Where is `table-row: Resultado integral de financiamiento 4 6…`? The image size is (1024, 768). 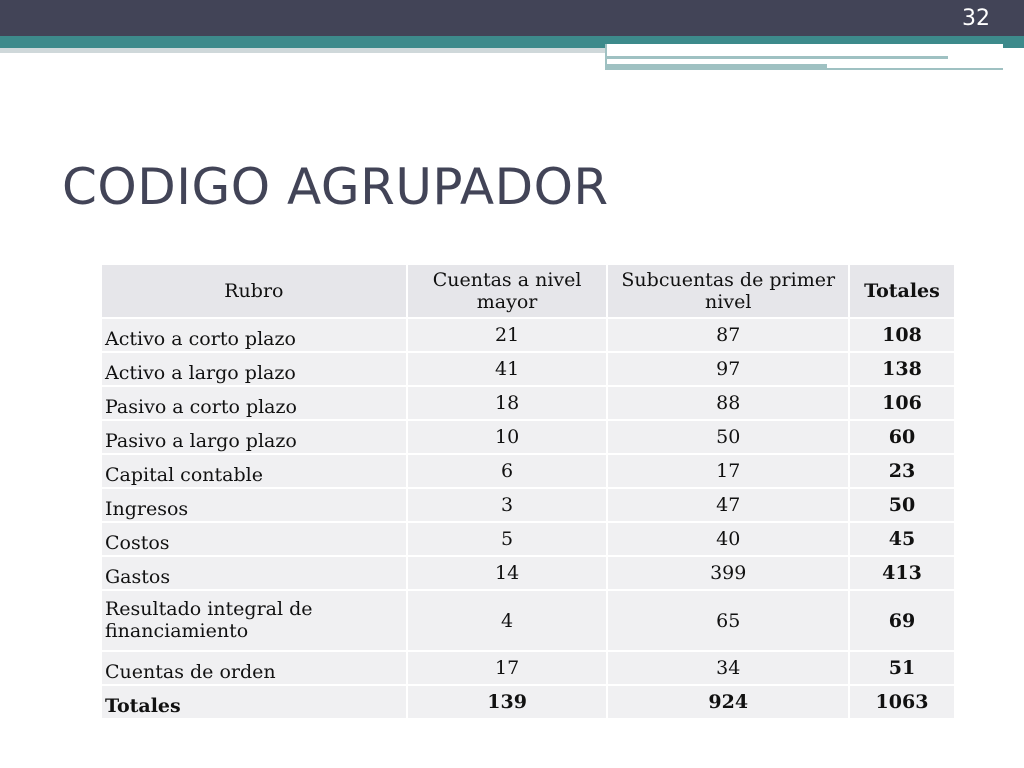
table-row: Resultado integral de financiamiento 4 6… is located at coordinates (528, 620).